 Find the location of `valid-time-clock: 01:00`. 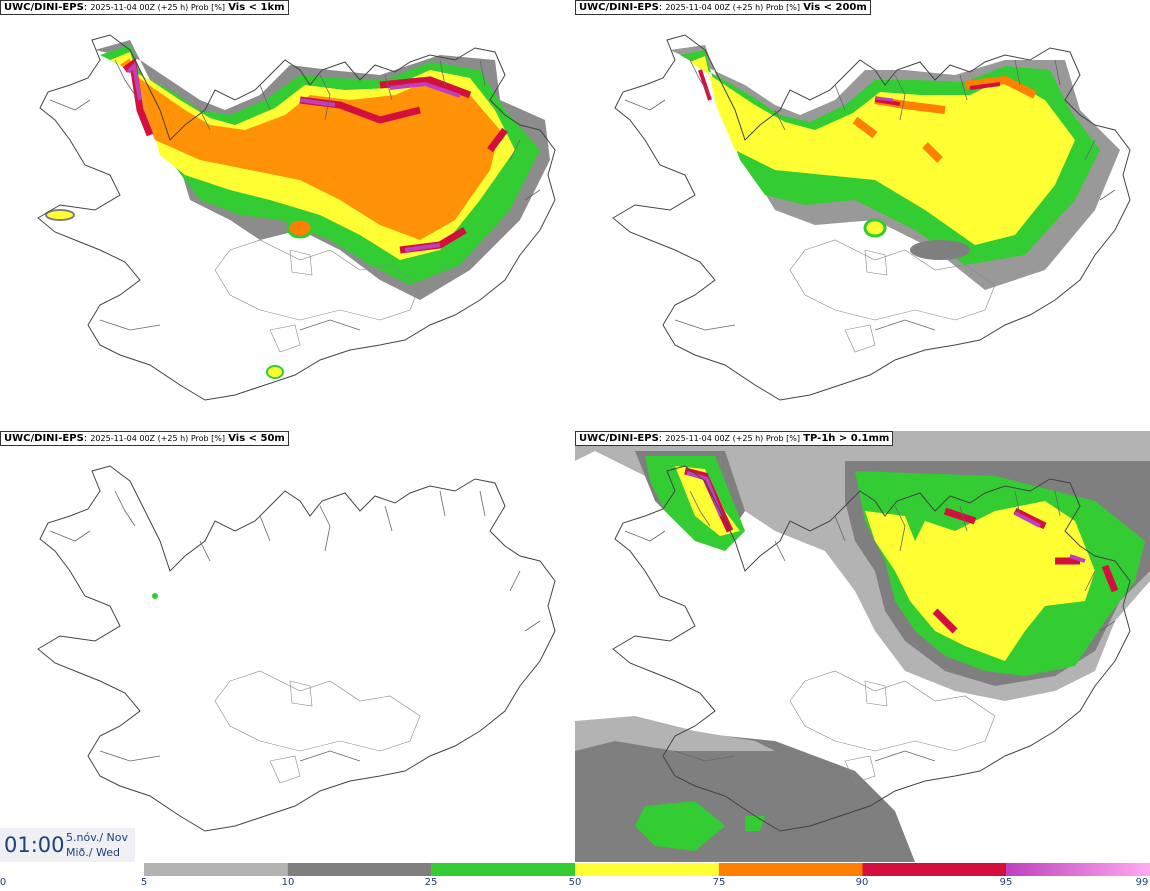

valid-time-clock: 01:00 is located at coordinates (34, 845).